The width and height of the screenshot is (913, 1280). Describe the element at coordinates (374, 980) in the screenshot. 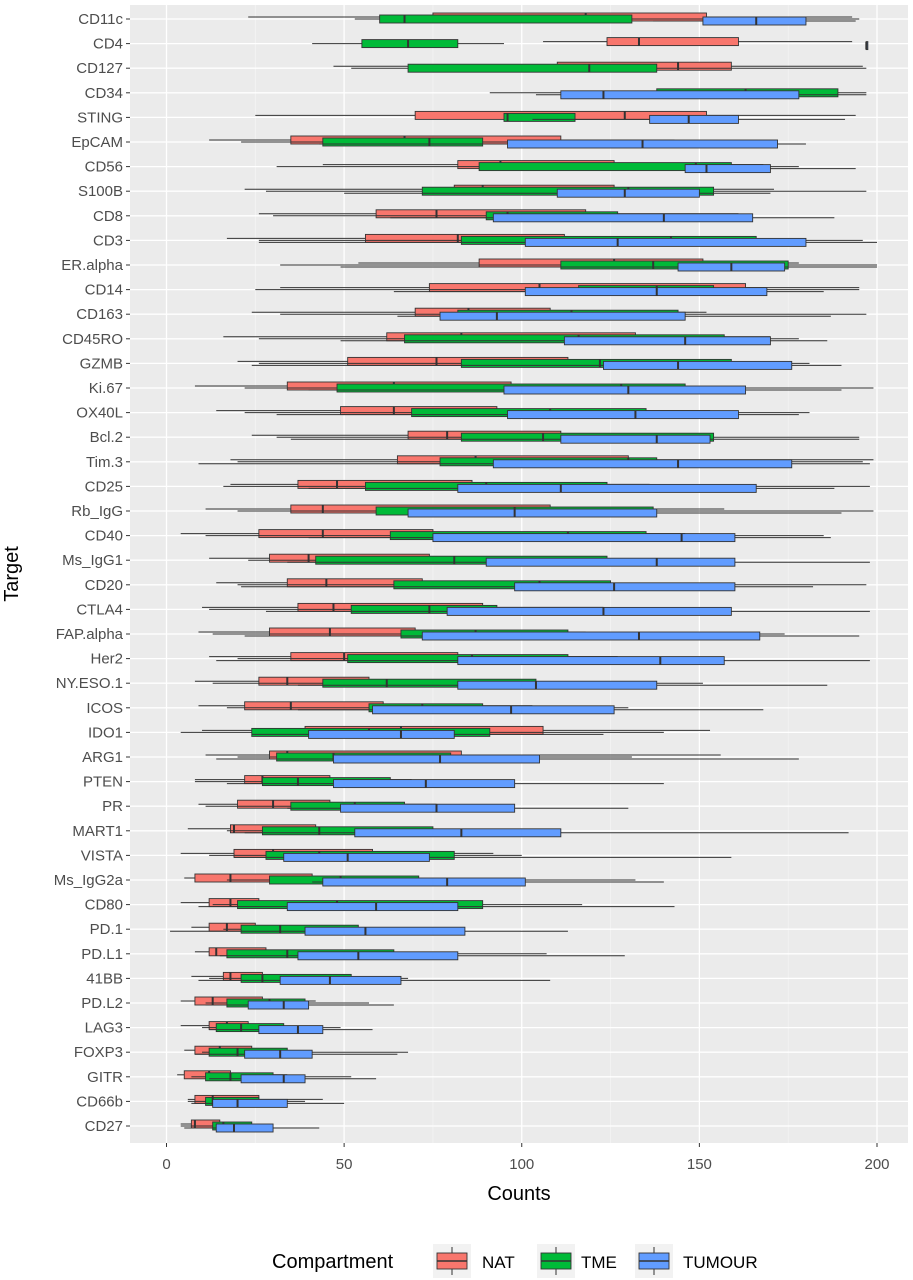

I see `box-tumour-41bb` at that location.